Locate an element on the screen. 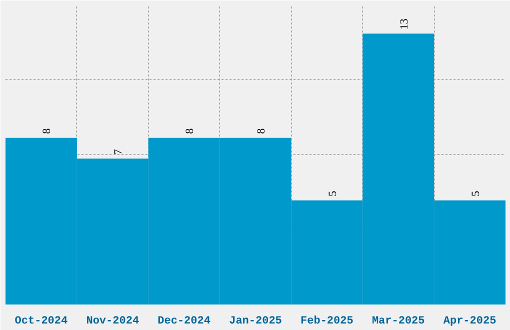  x-tick-label: Feb-2025 is located at coordinates (327, 322).